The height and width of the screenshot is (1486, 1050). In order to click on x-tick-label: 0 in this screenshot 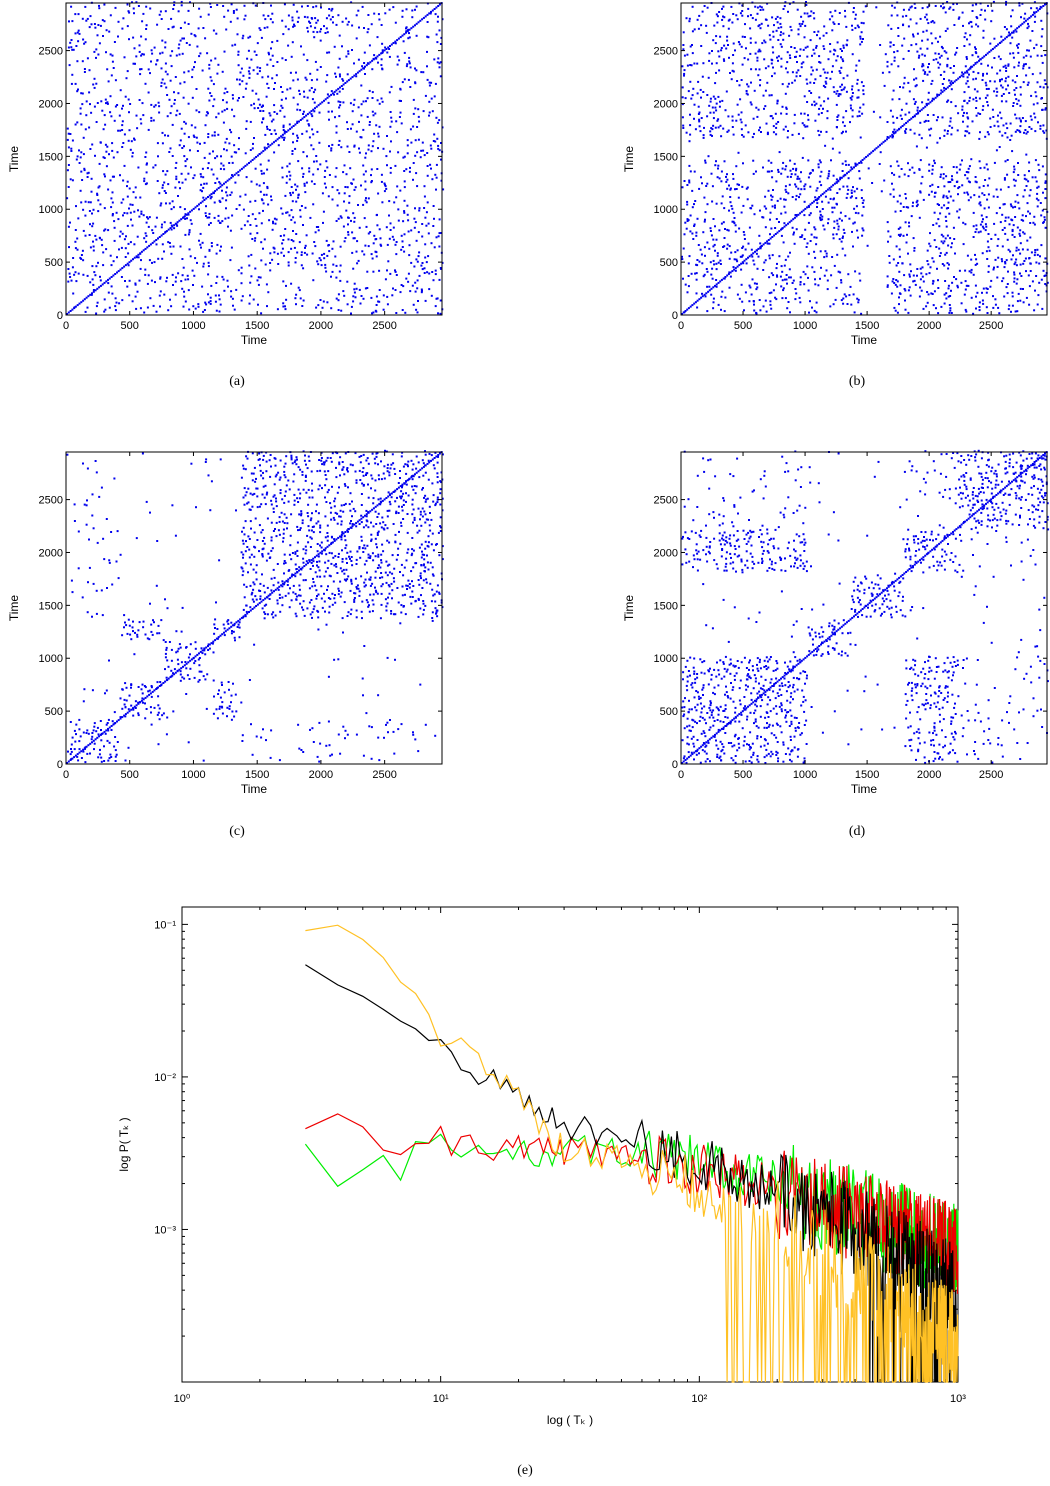, I will do `click(681, 326)`.